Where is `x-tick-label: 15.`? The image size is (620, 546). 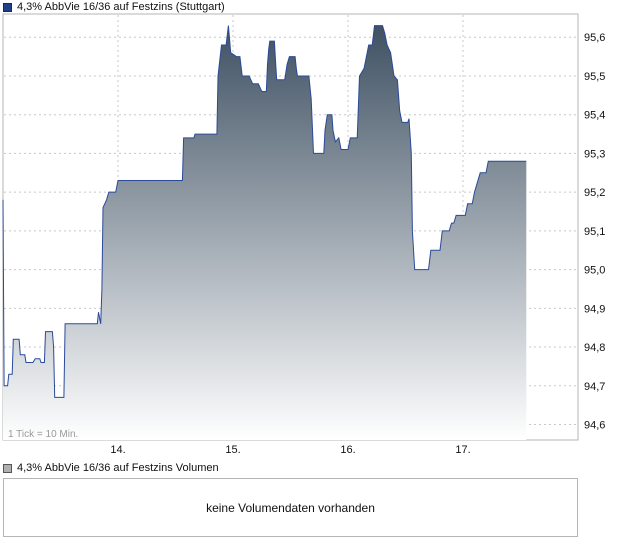 x-tick-label: 15. is located at coordinates (232, 450).